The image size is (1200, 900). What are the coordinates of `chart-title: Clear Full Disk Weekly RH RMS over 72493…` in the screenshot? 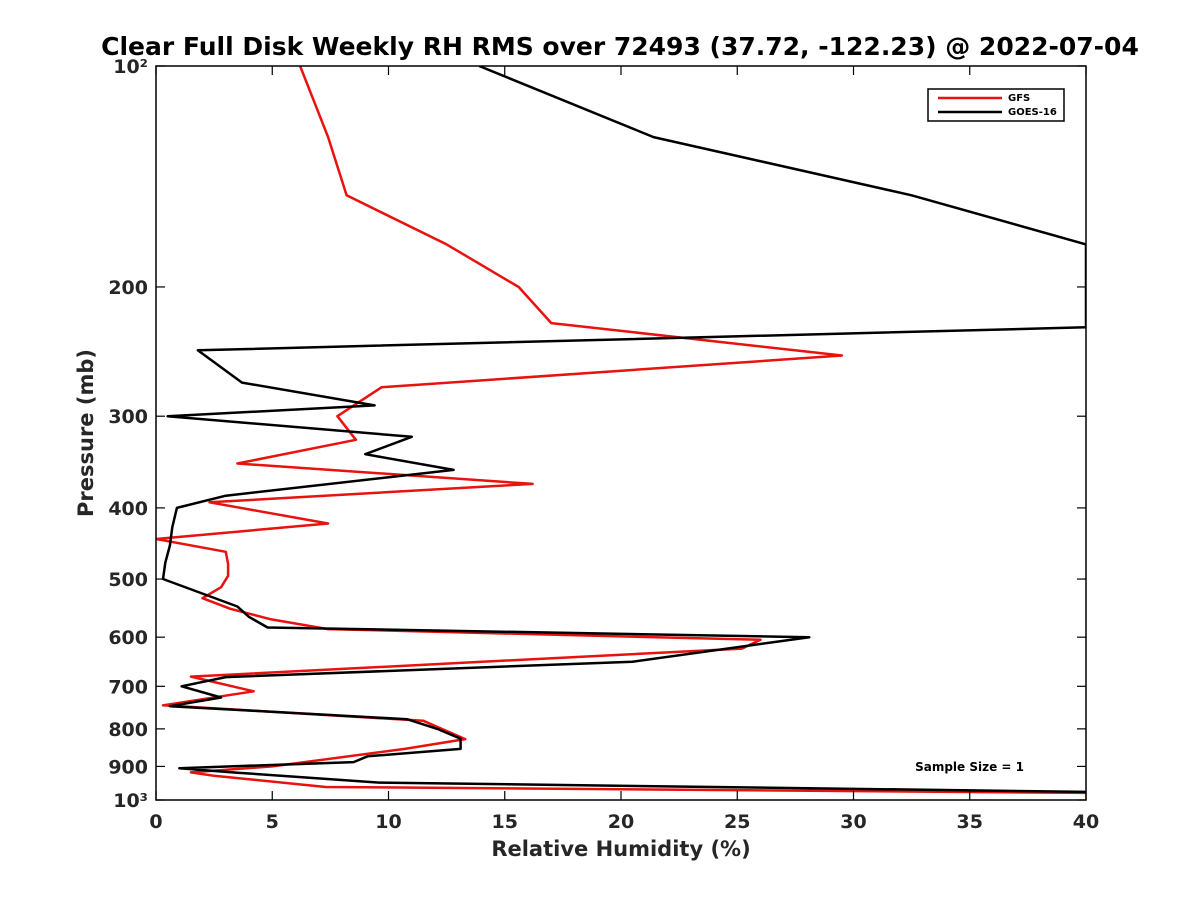 It's located at (620, 46).